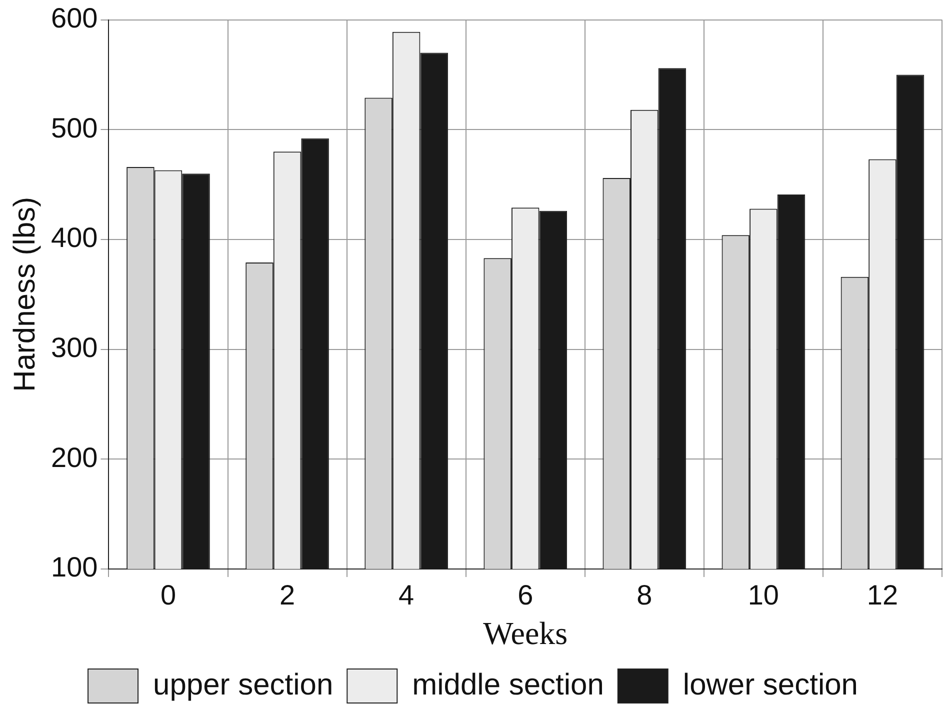 This screenshot has width=950, height=713. I want to click on legend-label: upper section, so click(243, 685).